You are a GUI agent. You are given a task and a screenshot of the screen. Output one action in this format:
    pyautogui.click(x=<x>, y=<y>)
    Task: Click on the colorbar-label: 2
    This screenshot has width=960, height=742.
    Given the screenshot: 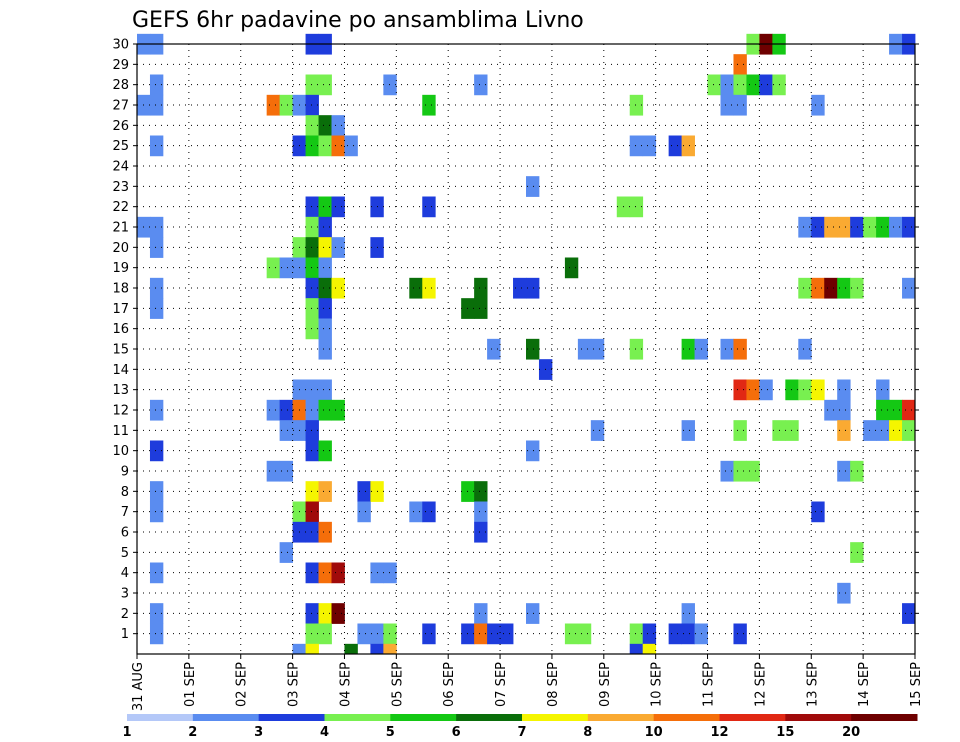 What is the action you would take?
    pyautogui.click(x=192, y=732)
    